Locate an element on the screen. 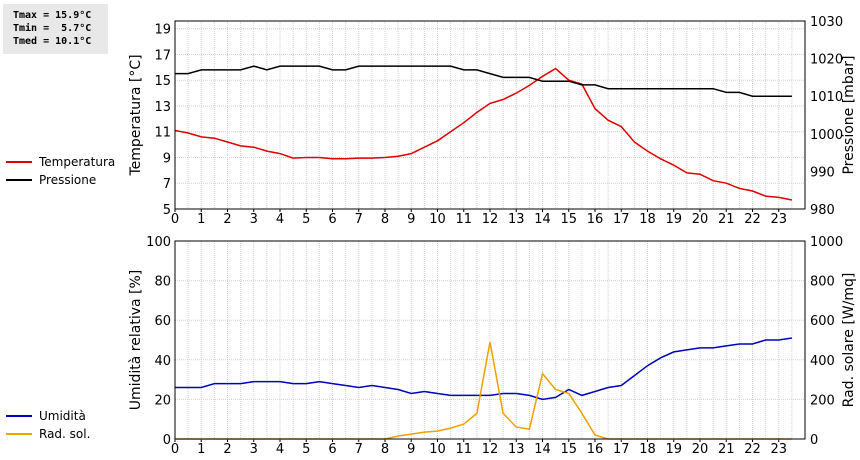 The width and height of the screenshot is (860, 460). x-tick-label: 1 is located at coordinates (201, 449).